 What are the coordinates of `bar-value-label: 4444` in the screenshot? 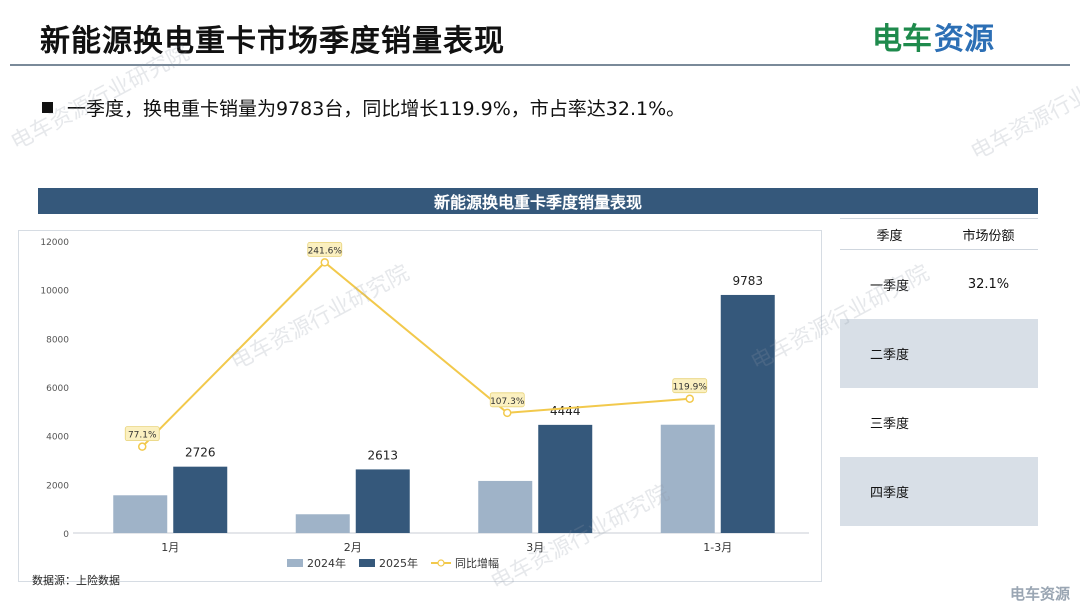 It's located at (565, 411).